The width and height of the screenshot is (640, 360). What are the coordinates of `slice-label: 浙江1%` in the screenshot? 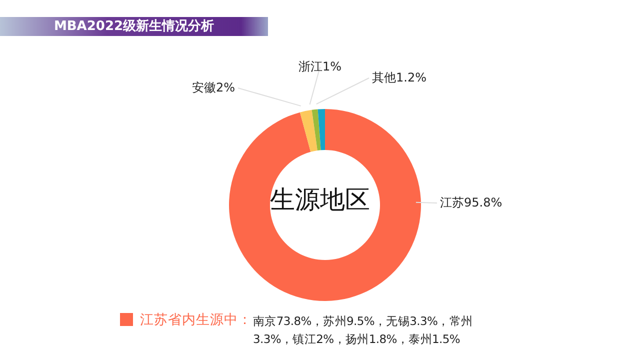 It's located at (320, 66).